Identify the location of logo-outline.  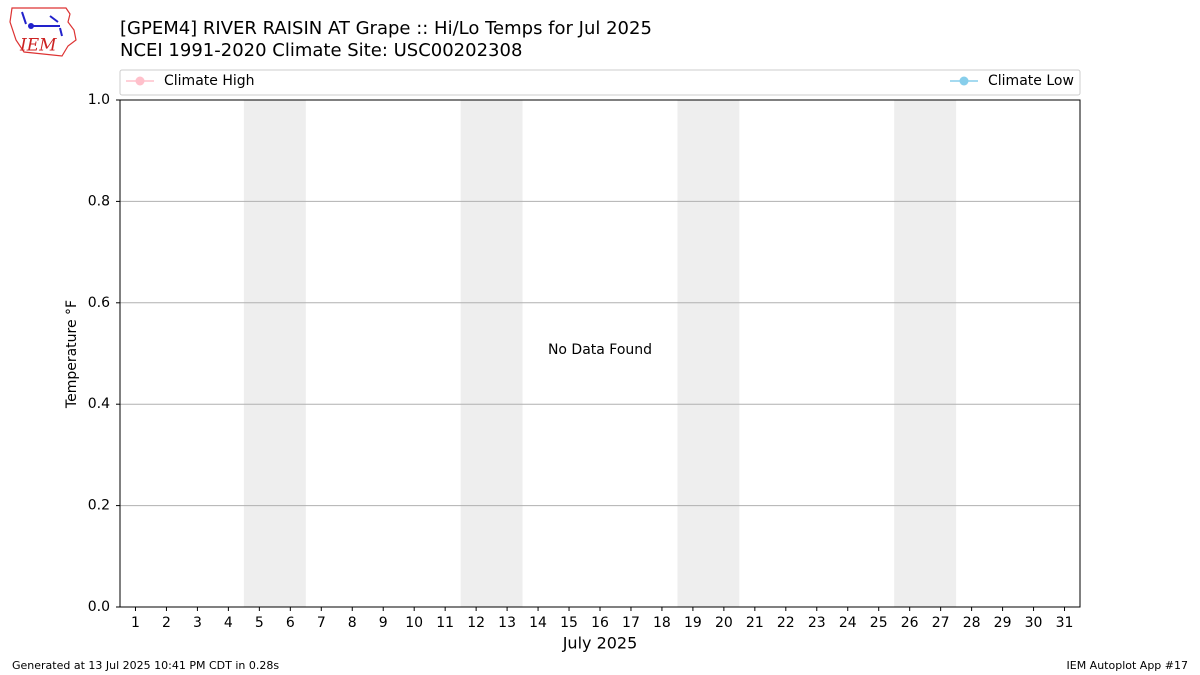
(43, 32).